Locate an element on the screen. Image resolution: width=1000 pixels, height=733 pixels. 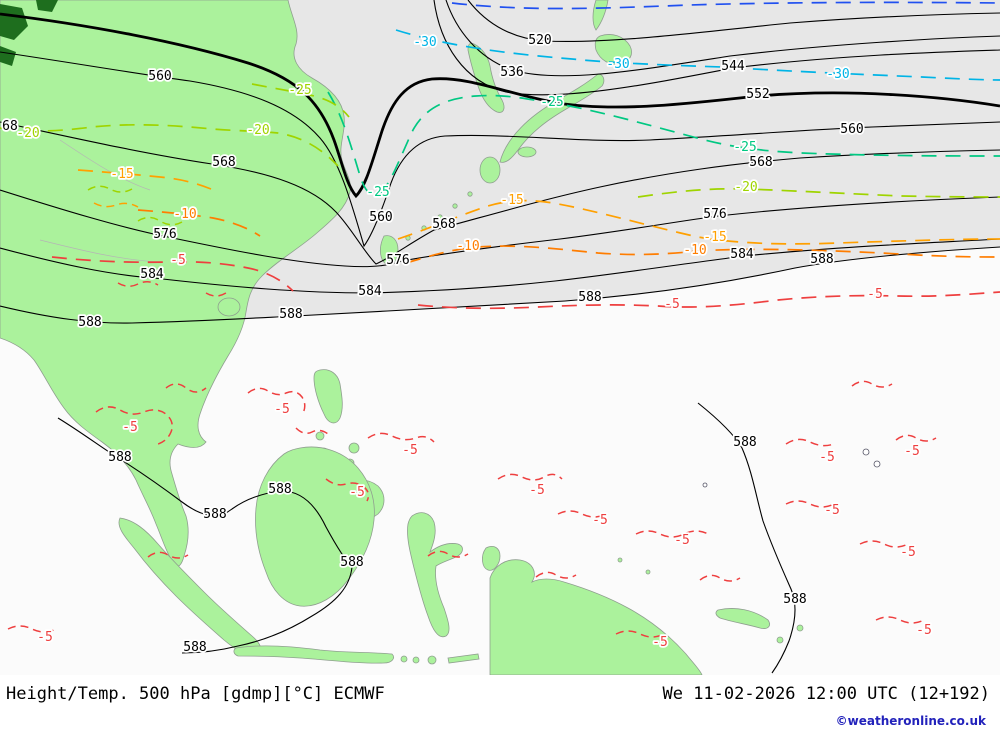
temp-contour-minus15-east is located at coordinates (698, 222).